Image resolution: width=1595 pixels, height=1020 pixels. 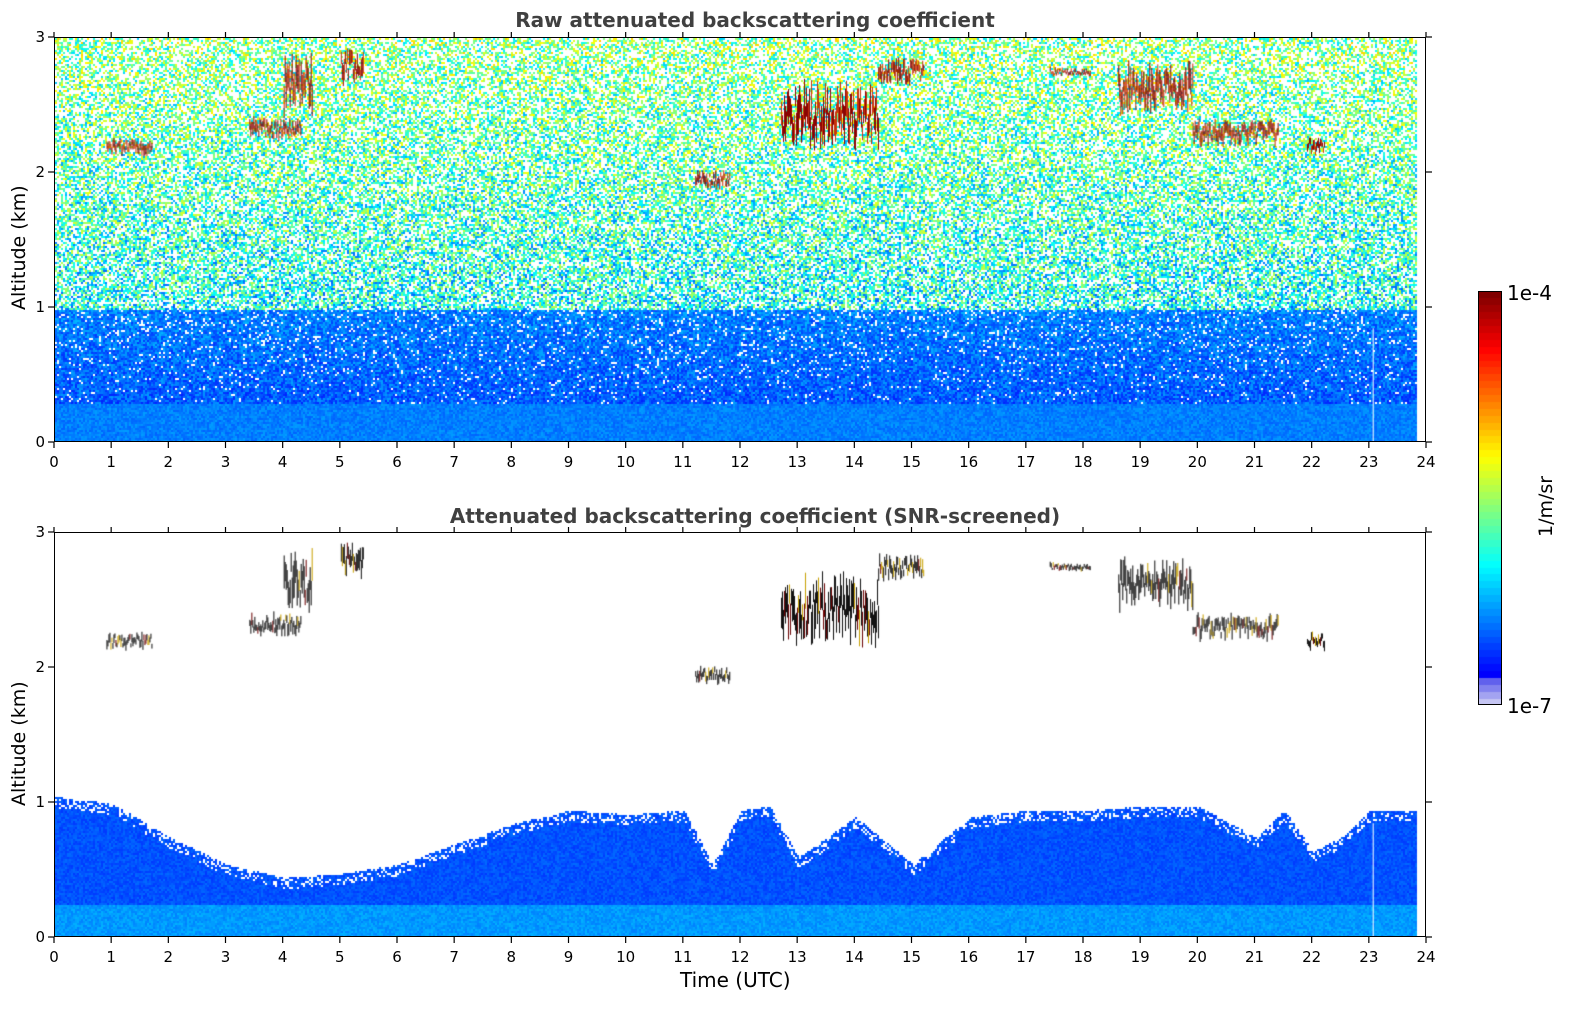 I want to click on bottom-xtick-label: 13, so click(x=797, y=957).